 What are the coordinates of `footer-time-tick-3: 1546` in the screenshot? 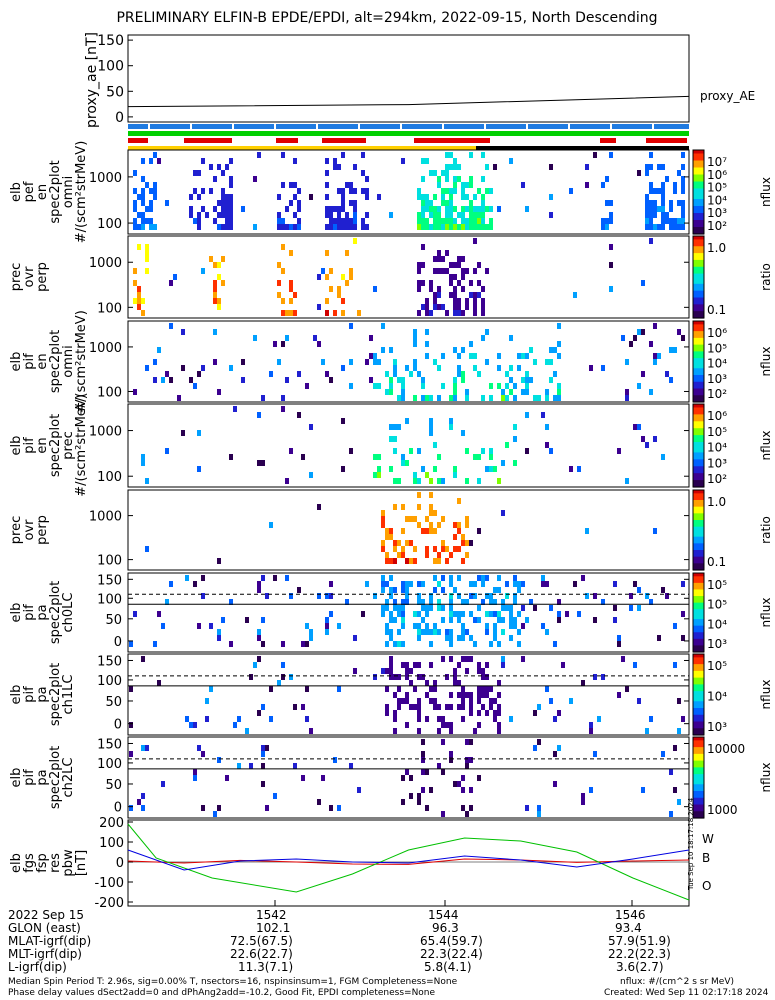 It's located at (630, 915).